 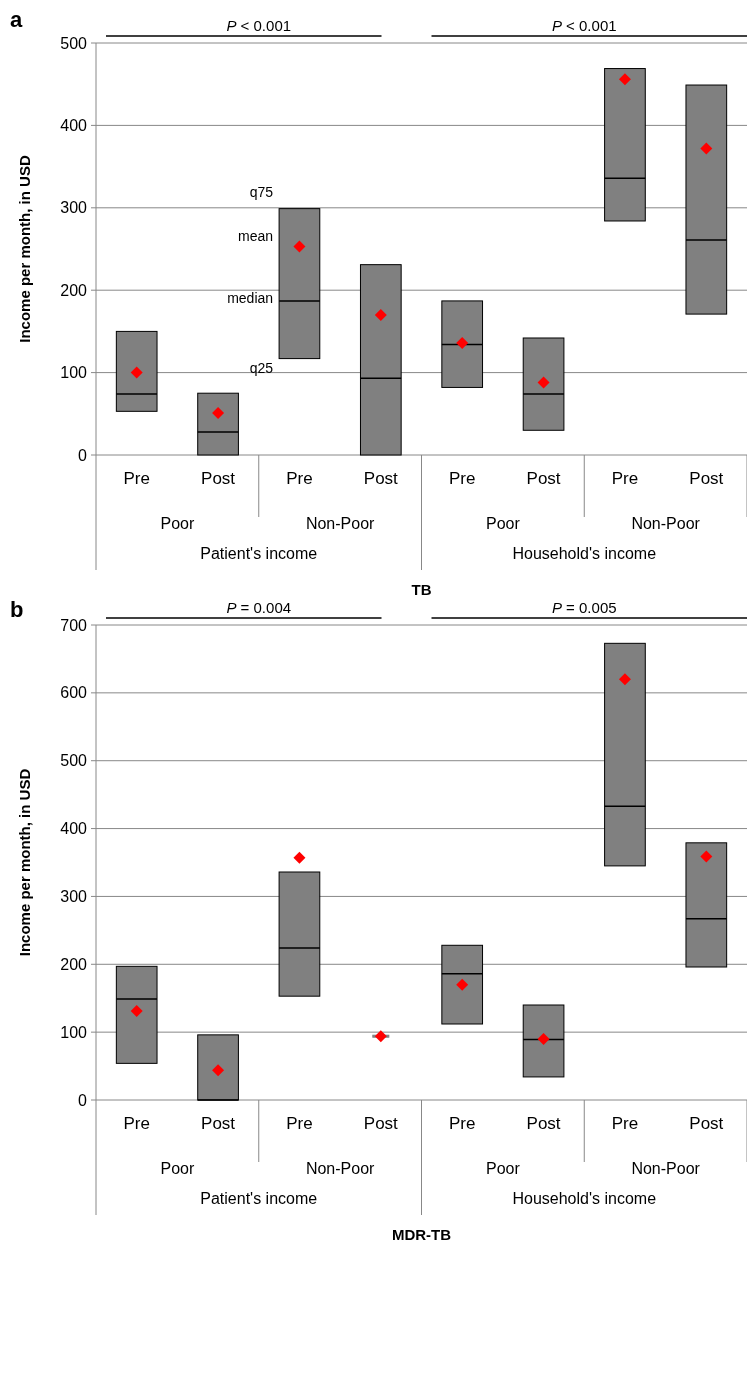 What do you see at coordinates (259, 607) in the screenshot?
I see `text: P = 0.004` at bounding box center [259, 607].